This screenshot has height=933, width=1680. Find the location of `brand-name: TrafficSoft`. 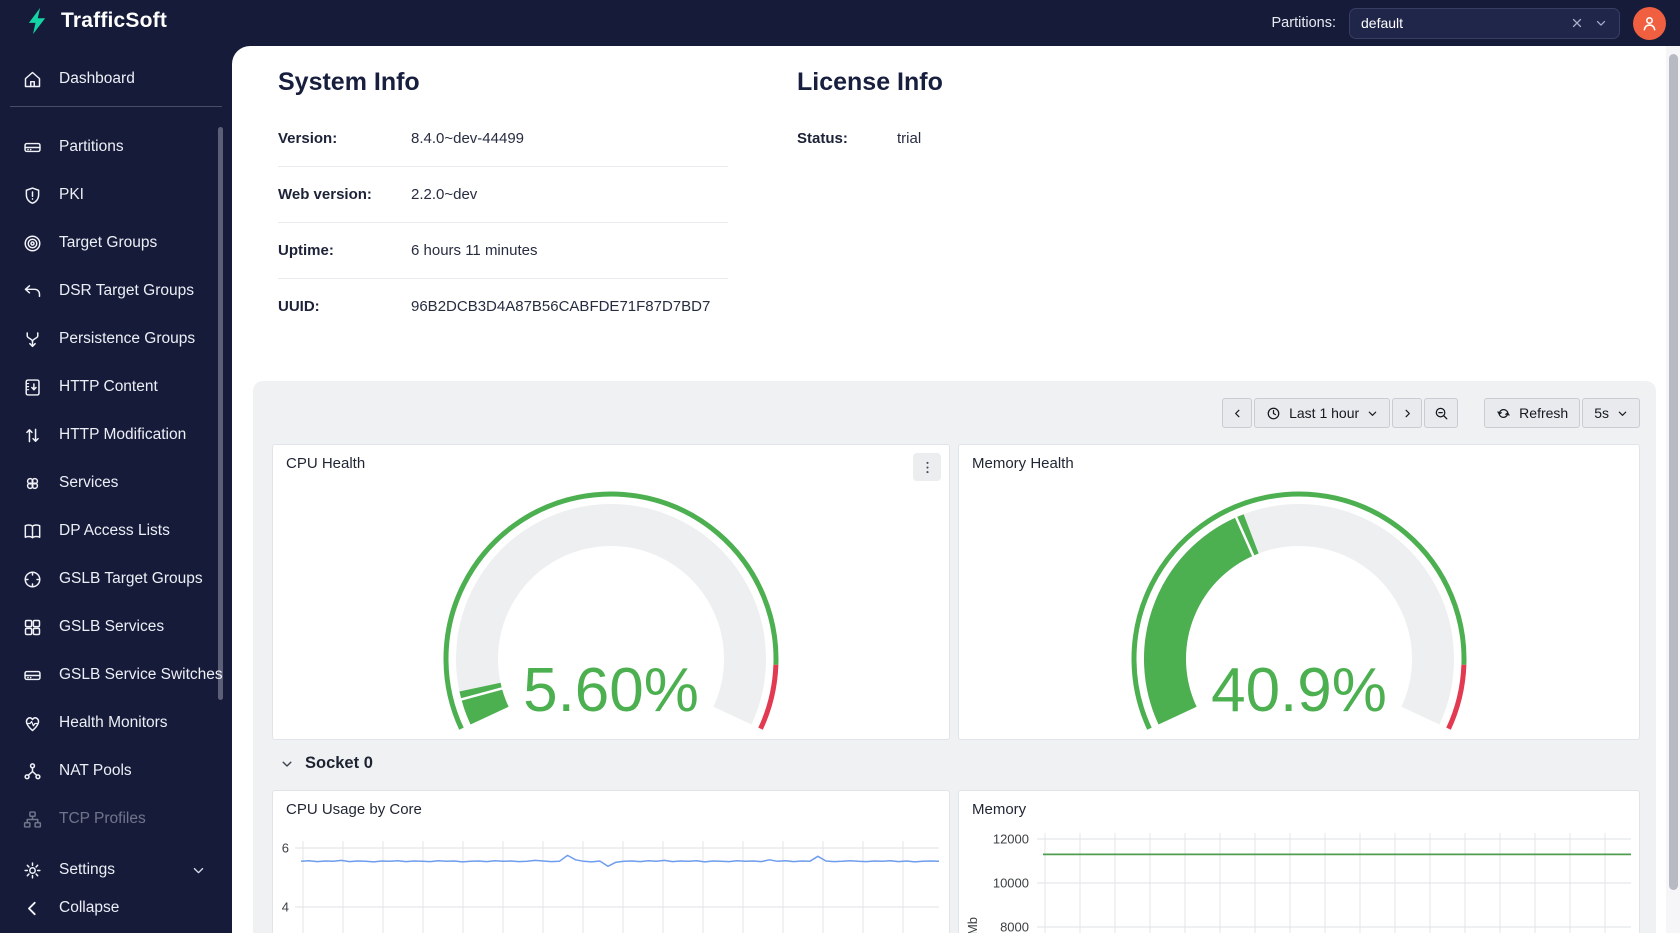

brand-name: TrafficSoft is located at coordinates (114, 20).